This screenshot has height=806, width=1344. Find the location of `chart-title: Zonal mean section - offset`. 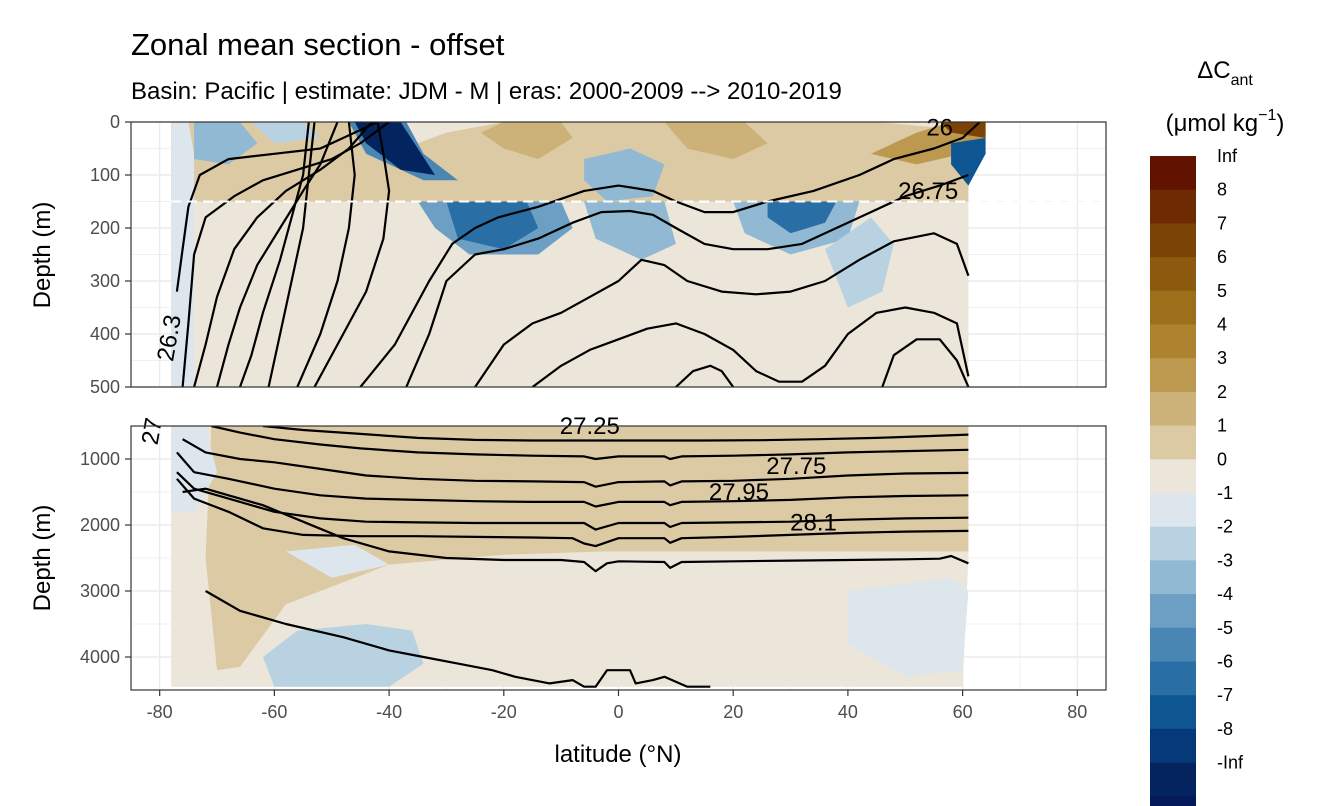

chart-title: Zonal mean section - offset is located at coordinates (318, 44).